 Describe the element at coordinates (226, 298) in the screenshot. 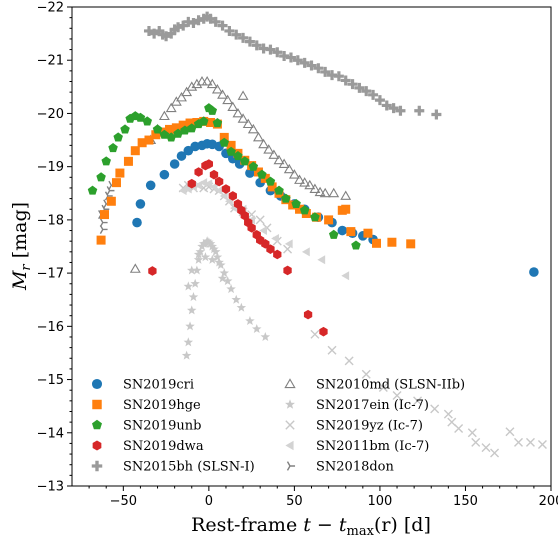

I see `series-sn2017ein` at that location.